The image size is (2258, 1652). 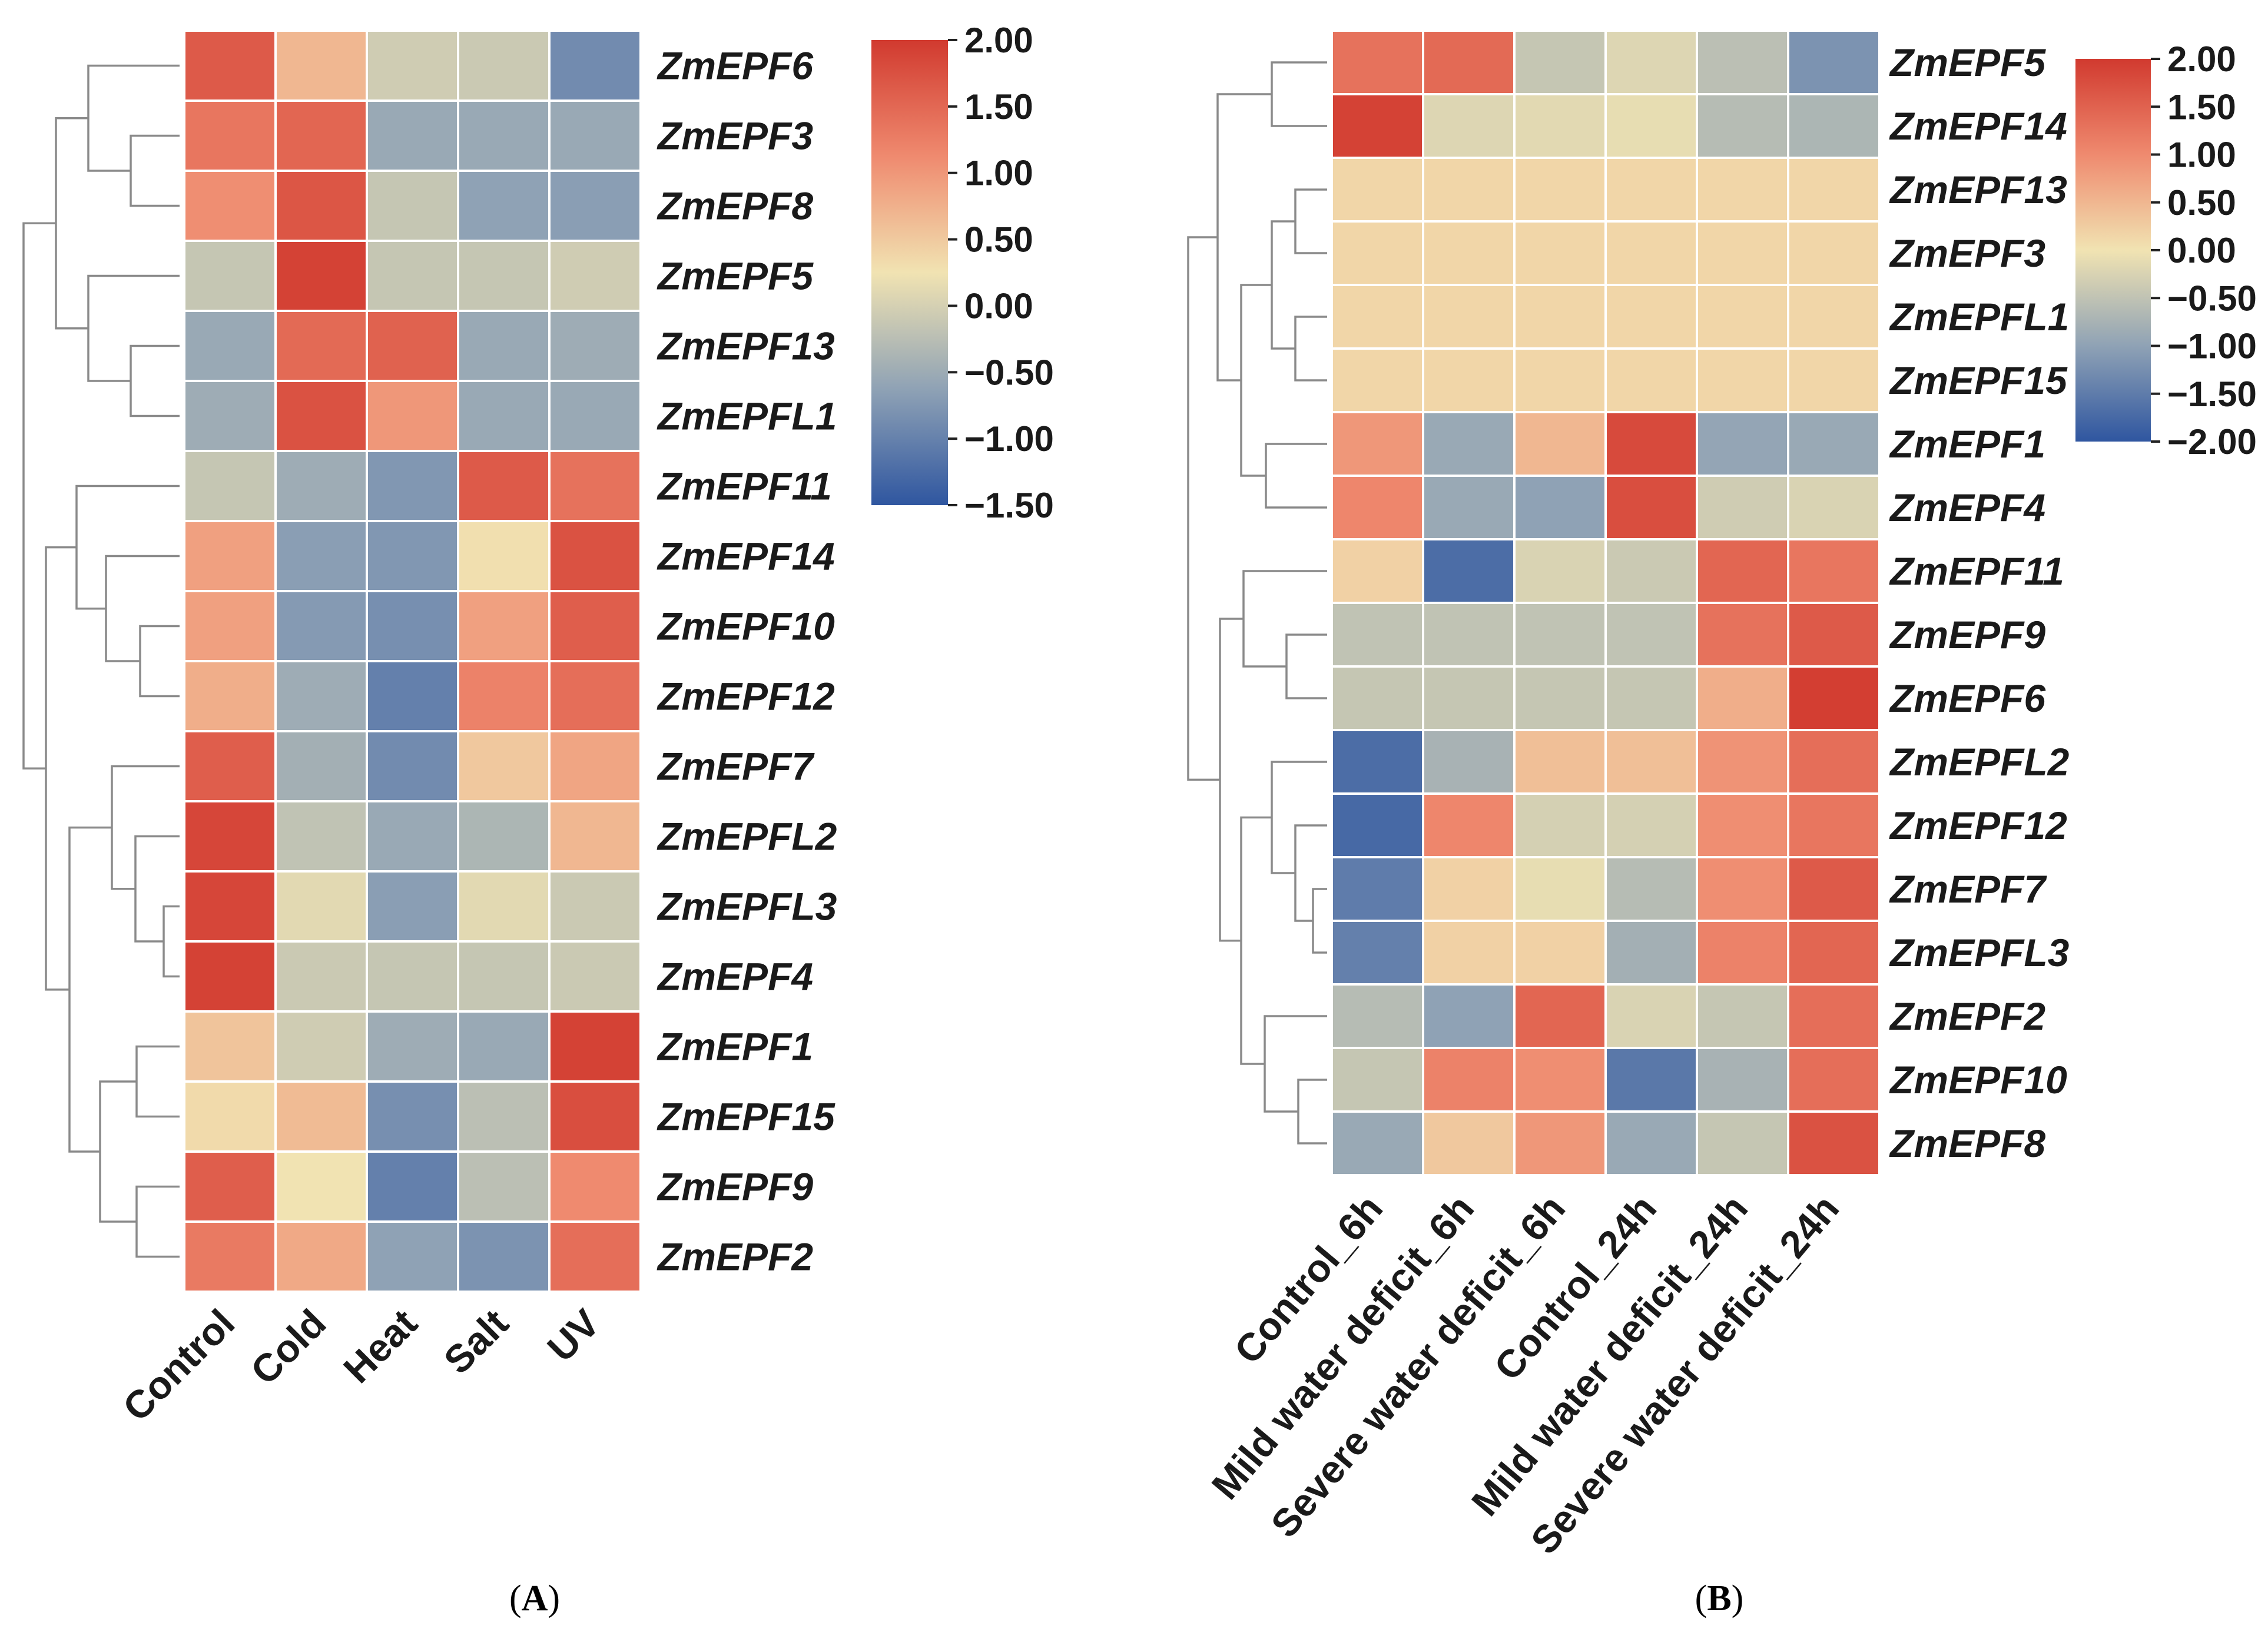 I want to click on row-label: ZmEPF2, so click(x=734, y=1257).